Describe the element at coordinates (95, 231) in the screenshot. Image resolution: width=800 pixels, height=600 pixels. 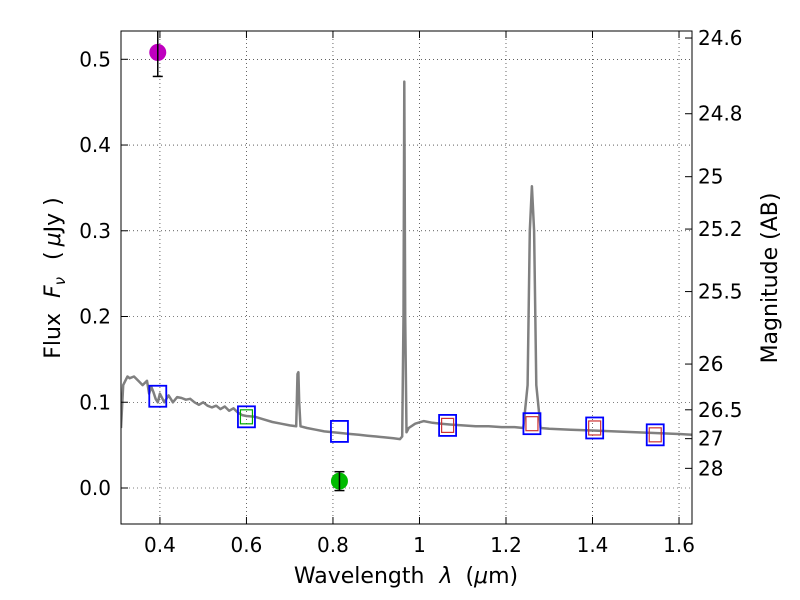
I see `y-tick-label: 0.3` at that location.